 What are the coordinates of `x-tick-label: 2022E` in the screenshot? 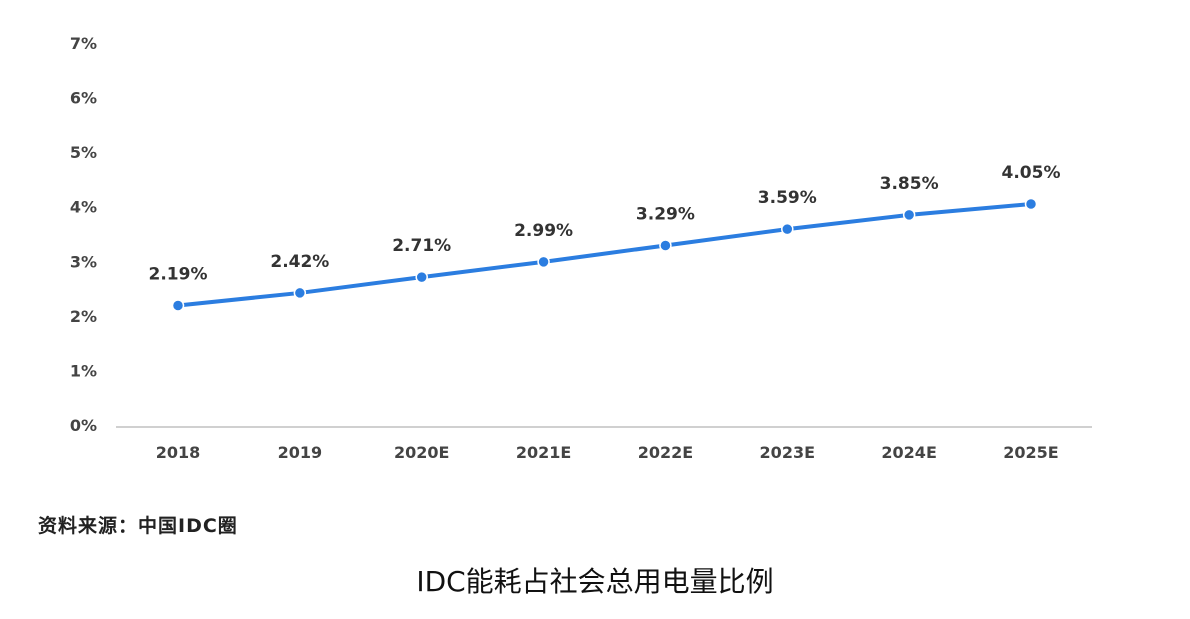 It's located at (665, 452).